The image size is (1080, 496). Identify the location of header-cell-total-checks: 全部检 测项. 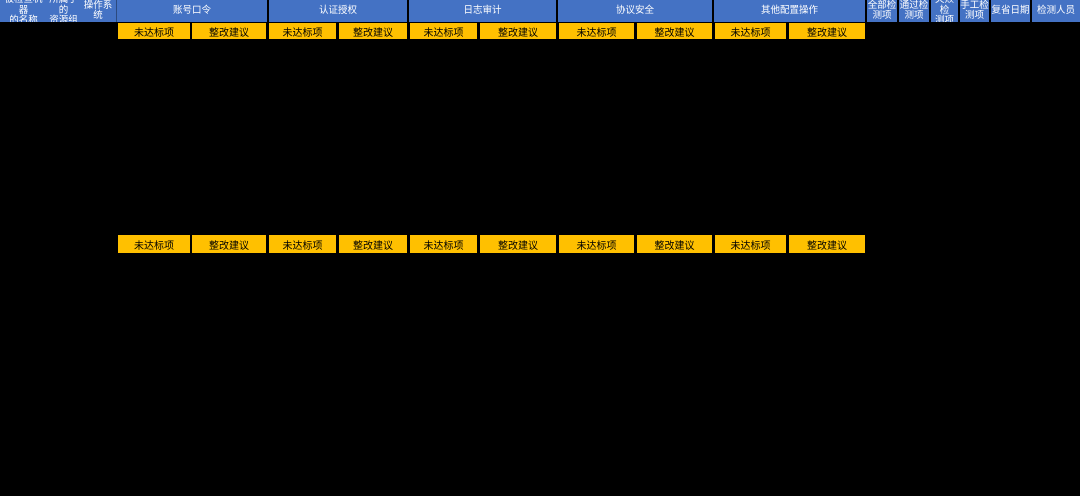
(882, 11).